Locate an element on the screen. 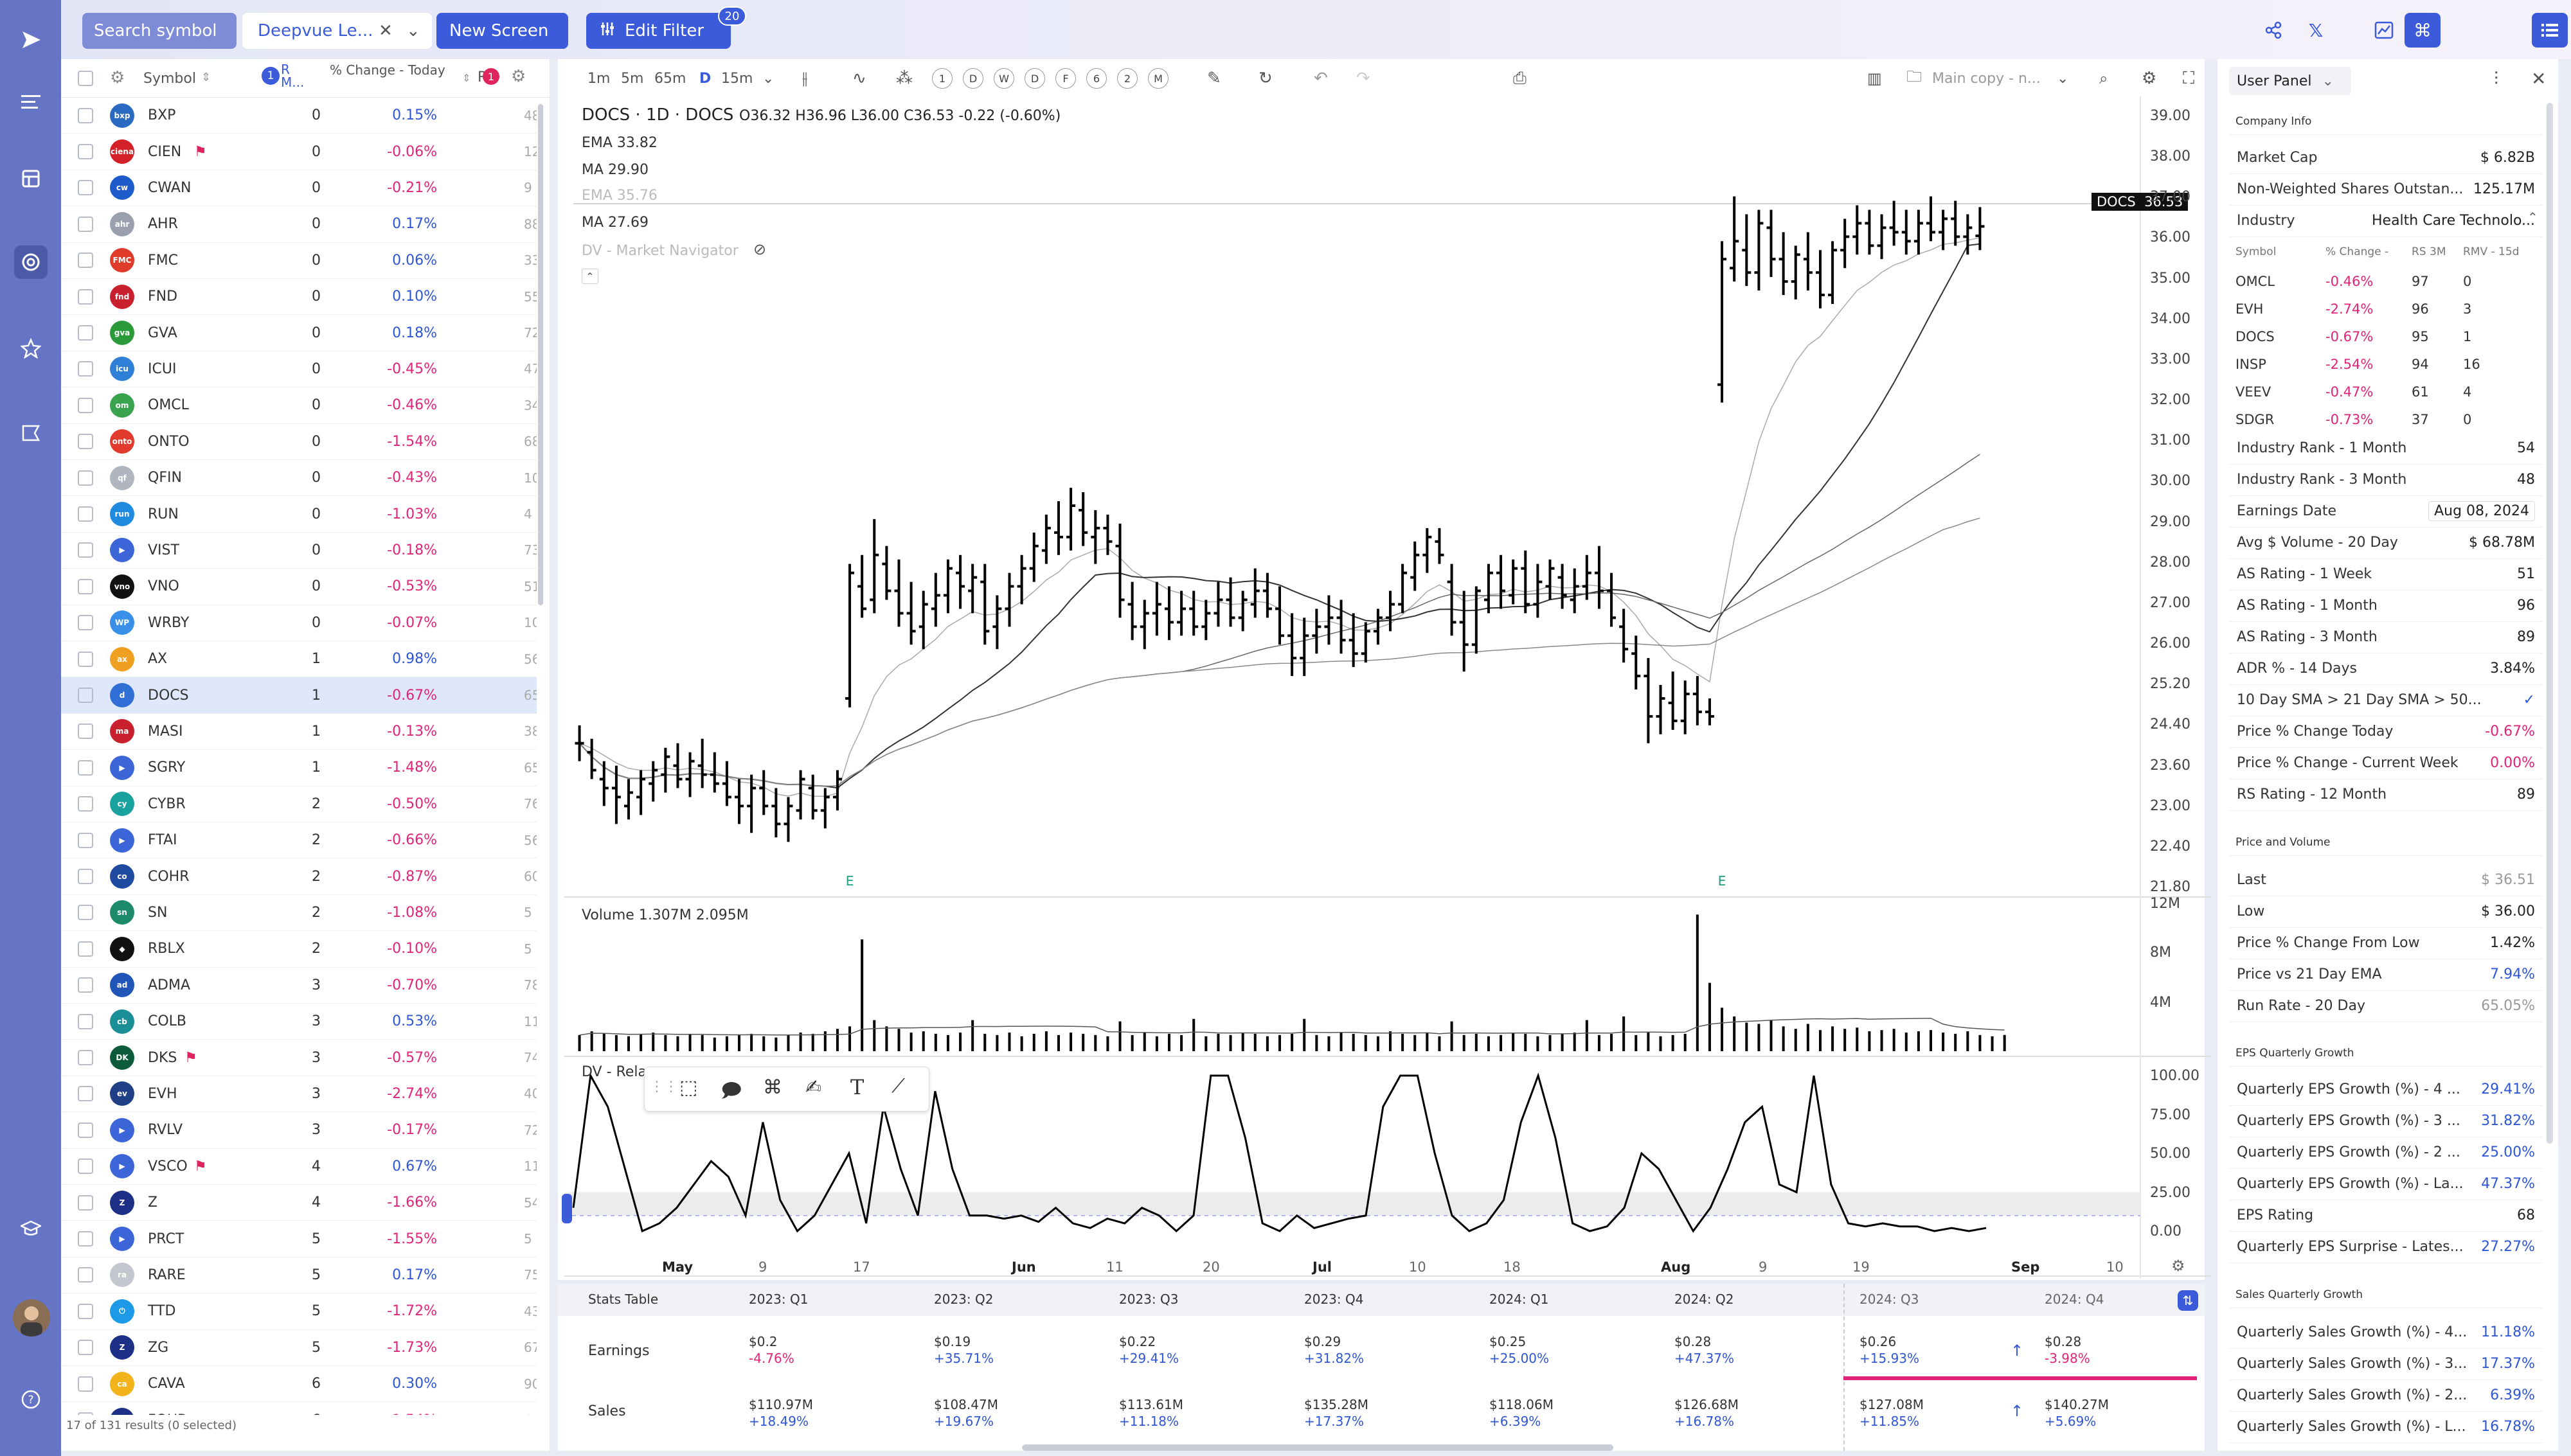  watchlist-row: ▶ FTAI 2 -0.66% 56 is located at coordinates (299, 841).